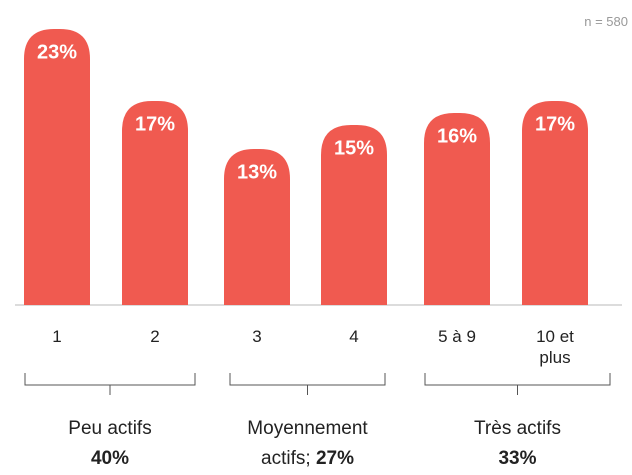  I want to click on group-label: Très actifs 33%, so click(518, 444).